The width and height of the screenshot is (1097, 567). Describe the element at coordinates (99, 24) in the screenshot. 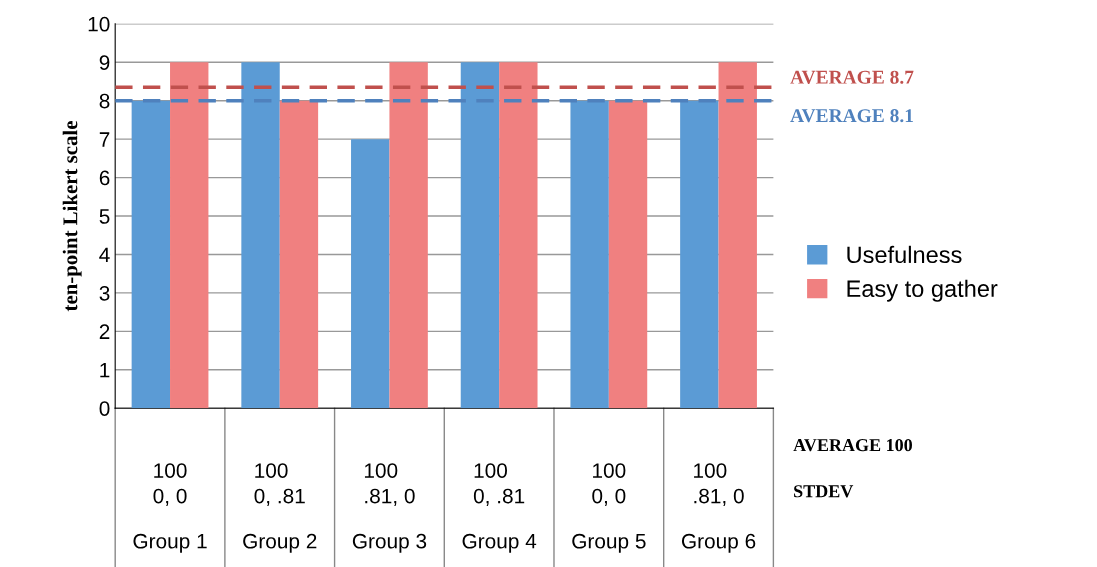

I see `y-tick-label: 10` at that location.